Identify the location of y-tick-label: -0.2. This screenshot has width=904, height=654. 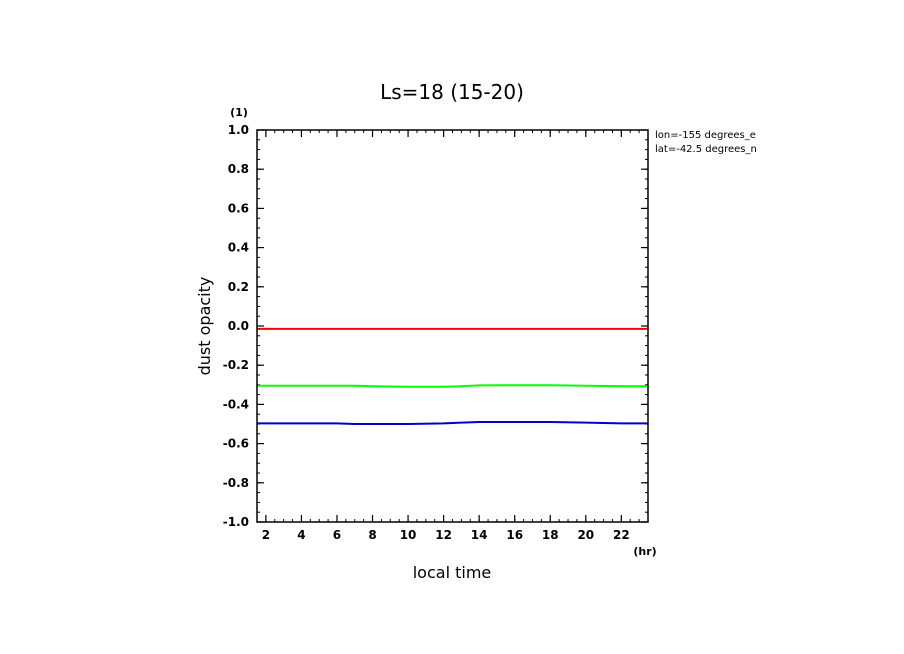
(236, 365).